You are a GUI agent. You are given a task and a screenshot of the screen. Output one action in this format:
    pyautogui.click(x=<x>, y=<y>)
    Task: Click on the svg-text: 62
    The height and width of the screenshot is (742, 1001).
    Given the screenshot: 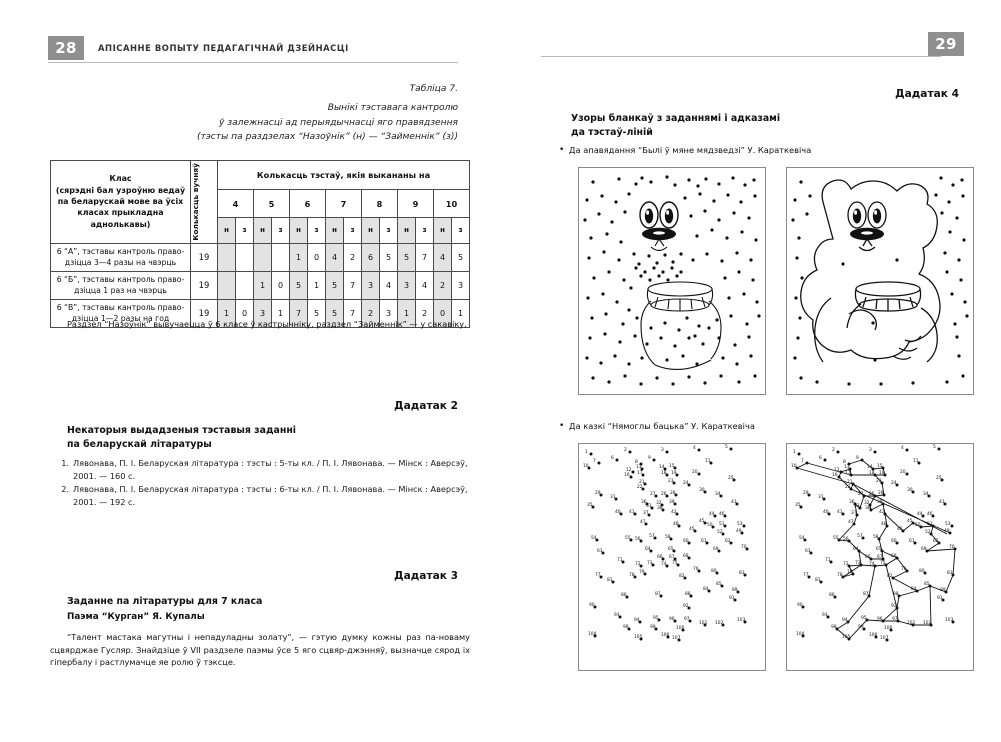 What is the action you would take?
    pyautogui.click(x=936, y=541)
    